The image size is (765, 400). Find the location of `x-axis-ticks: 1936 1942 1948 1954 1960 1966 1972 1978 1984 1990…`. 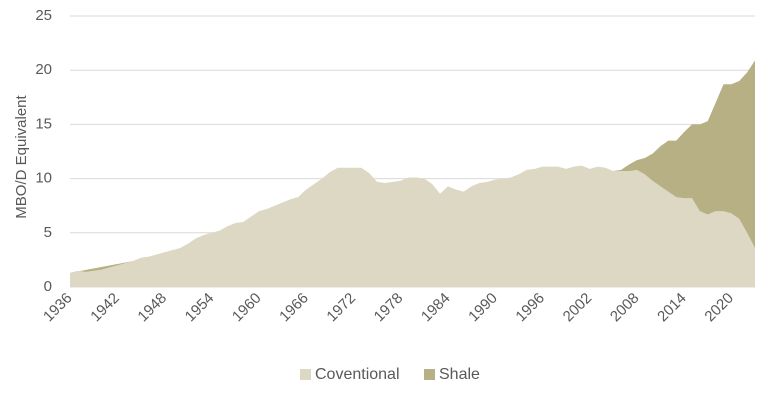

x-axis-ticks: 1936 1942 1948 1954 1960 1966 1972 1978 1984 1990… is located at coordinates (388, 308).